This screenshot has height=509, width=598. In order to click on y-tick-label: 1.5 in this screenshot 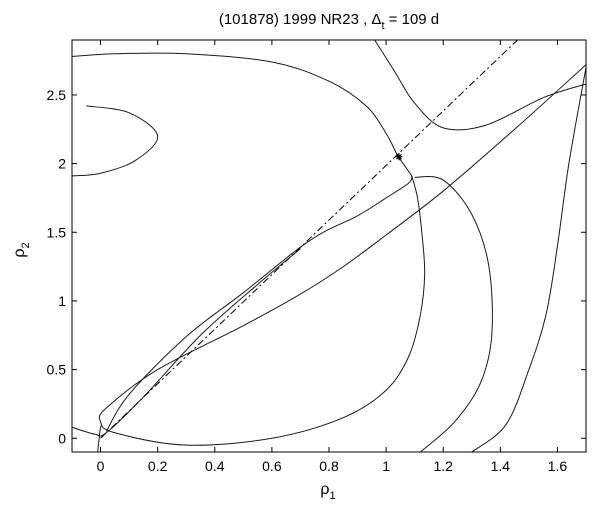, I will do `click(57, 232)`.